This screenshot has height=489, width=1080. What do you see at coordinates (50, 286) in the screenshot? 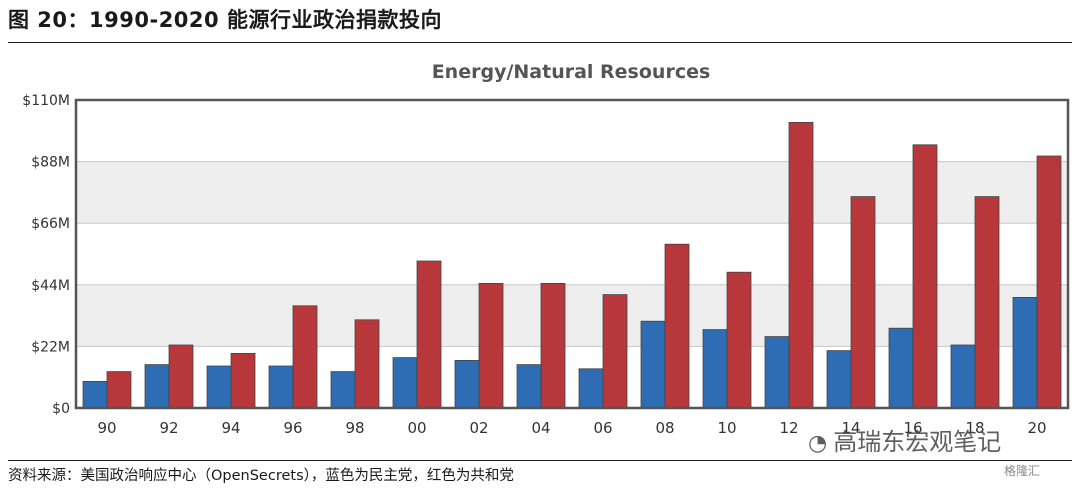
I see `y-tick-label: $44M` at bounding box center [50, 286].